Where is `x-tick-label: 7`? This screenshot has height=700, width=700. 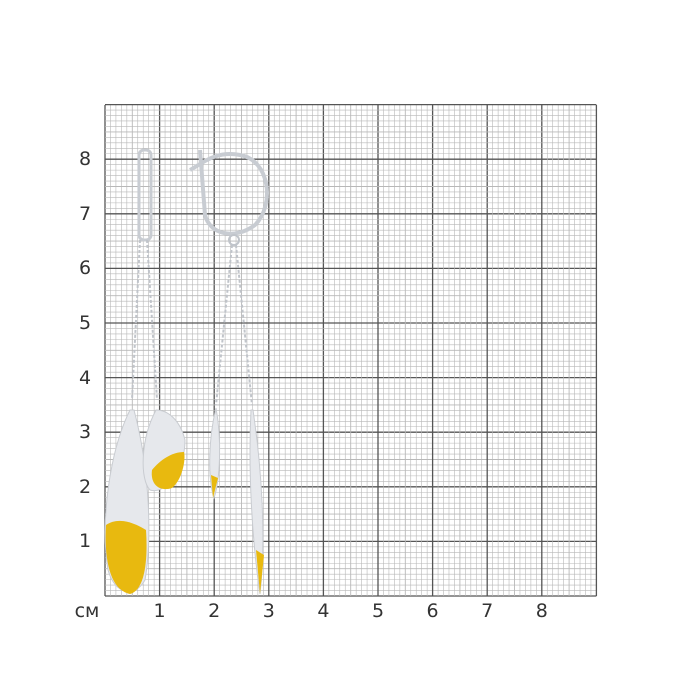
x-tick-label: 7 is located at coordinates (487, 611).